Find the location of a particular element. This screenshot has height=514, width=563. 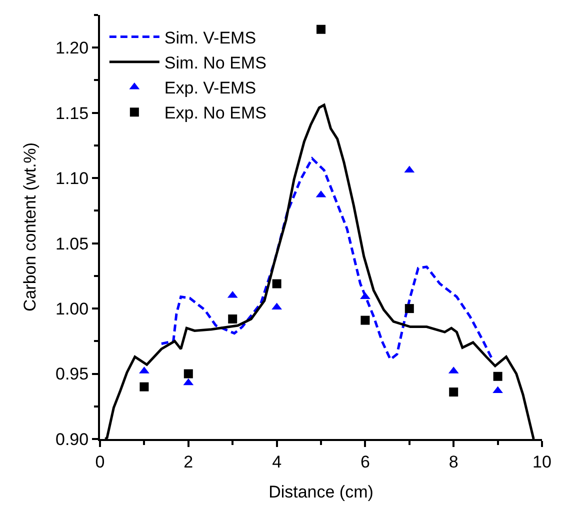

y-tick-label: 1.05 is located at coordinates (72, 244).